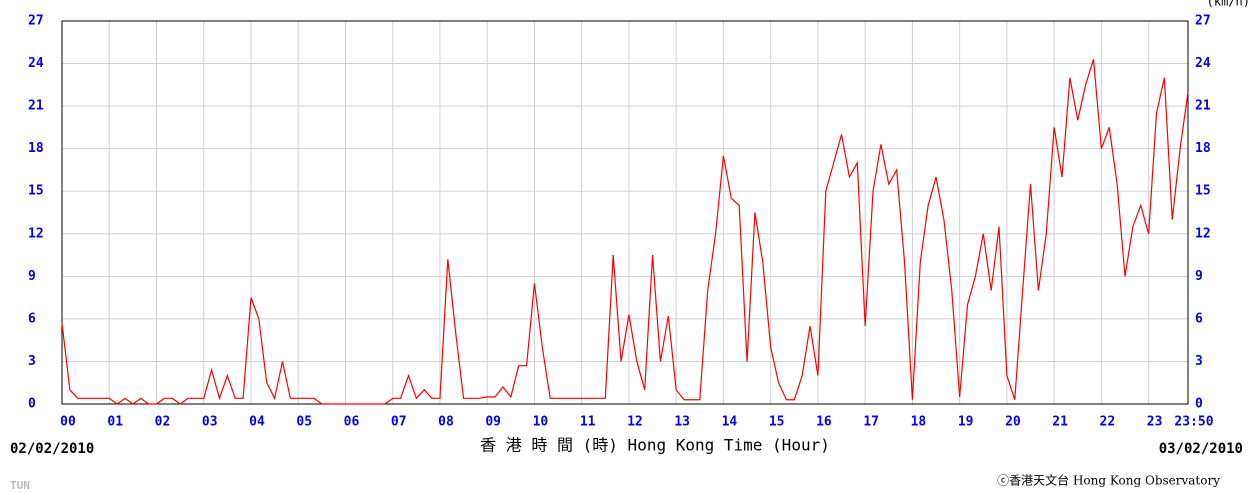  What do you see at coordinates (446, 422) in the screenshot?
I see `x-tick-label: 08` at bounding box center [446, 422].